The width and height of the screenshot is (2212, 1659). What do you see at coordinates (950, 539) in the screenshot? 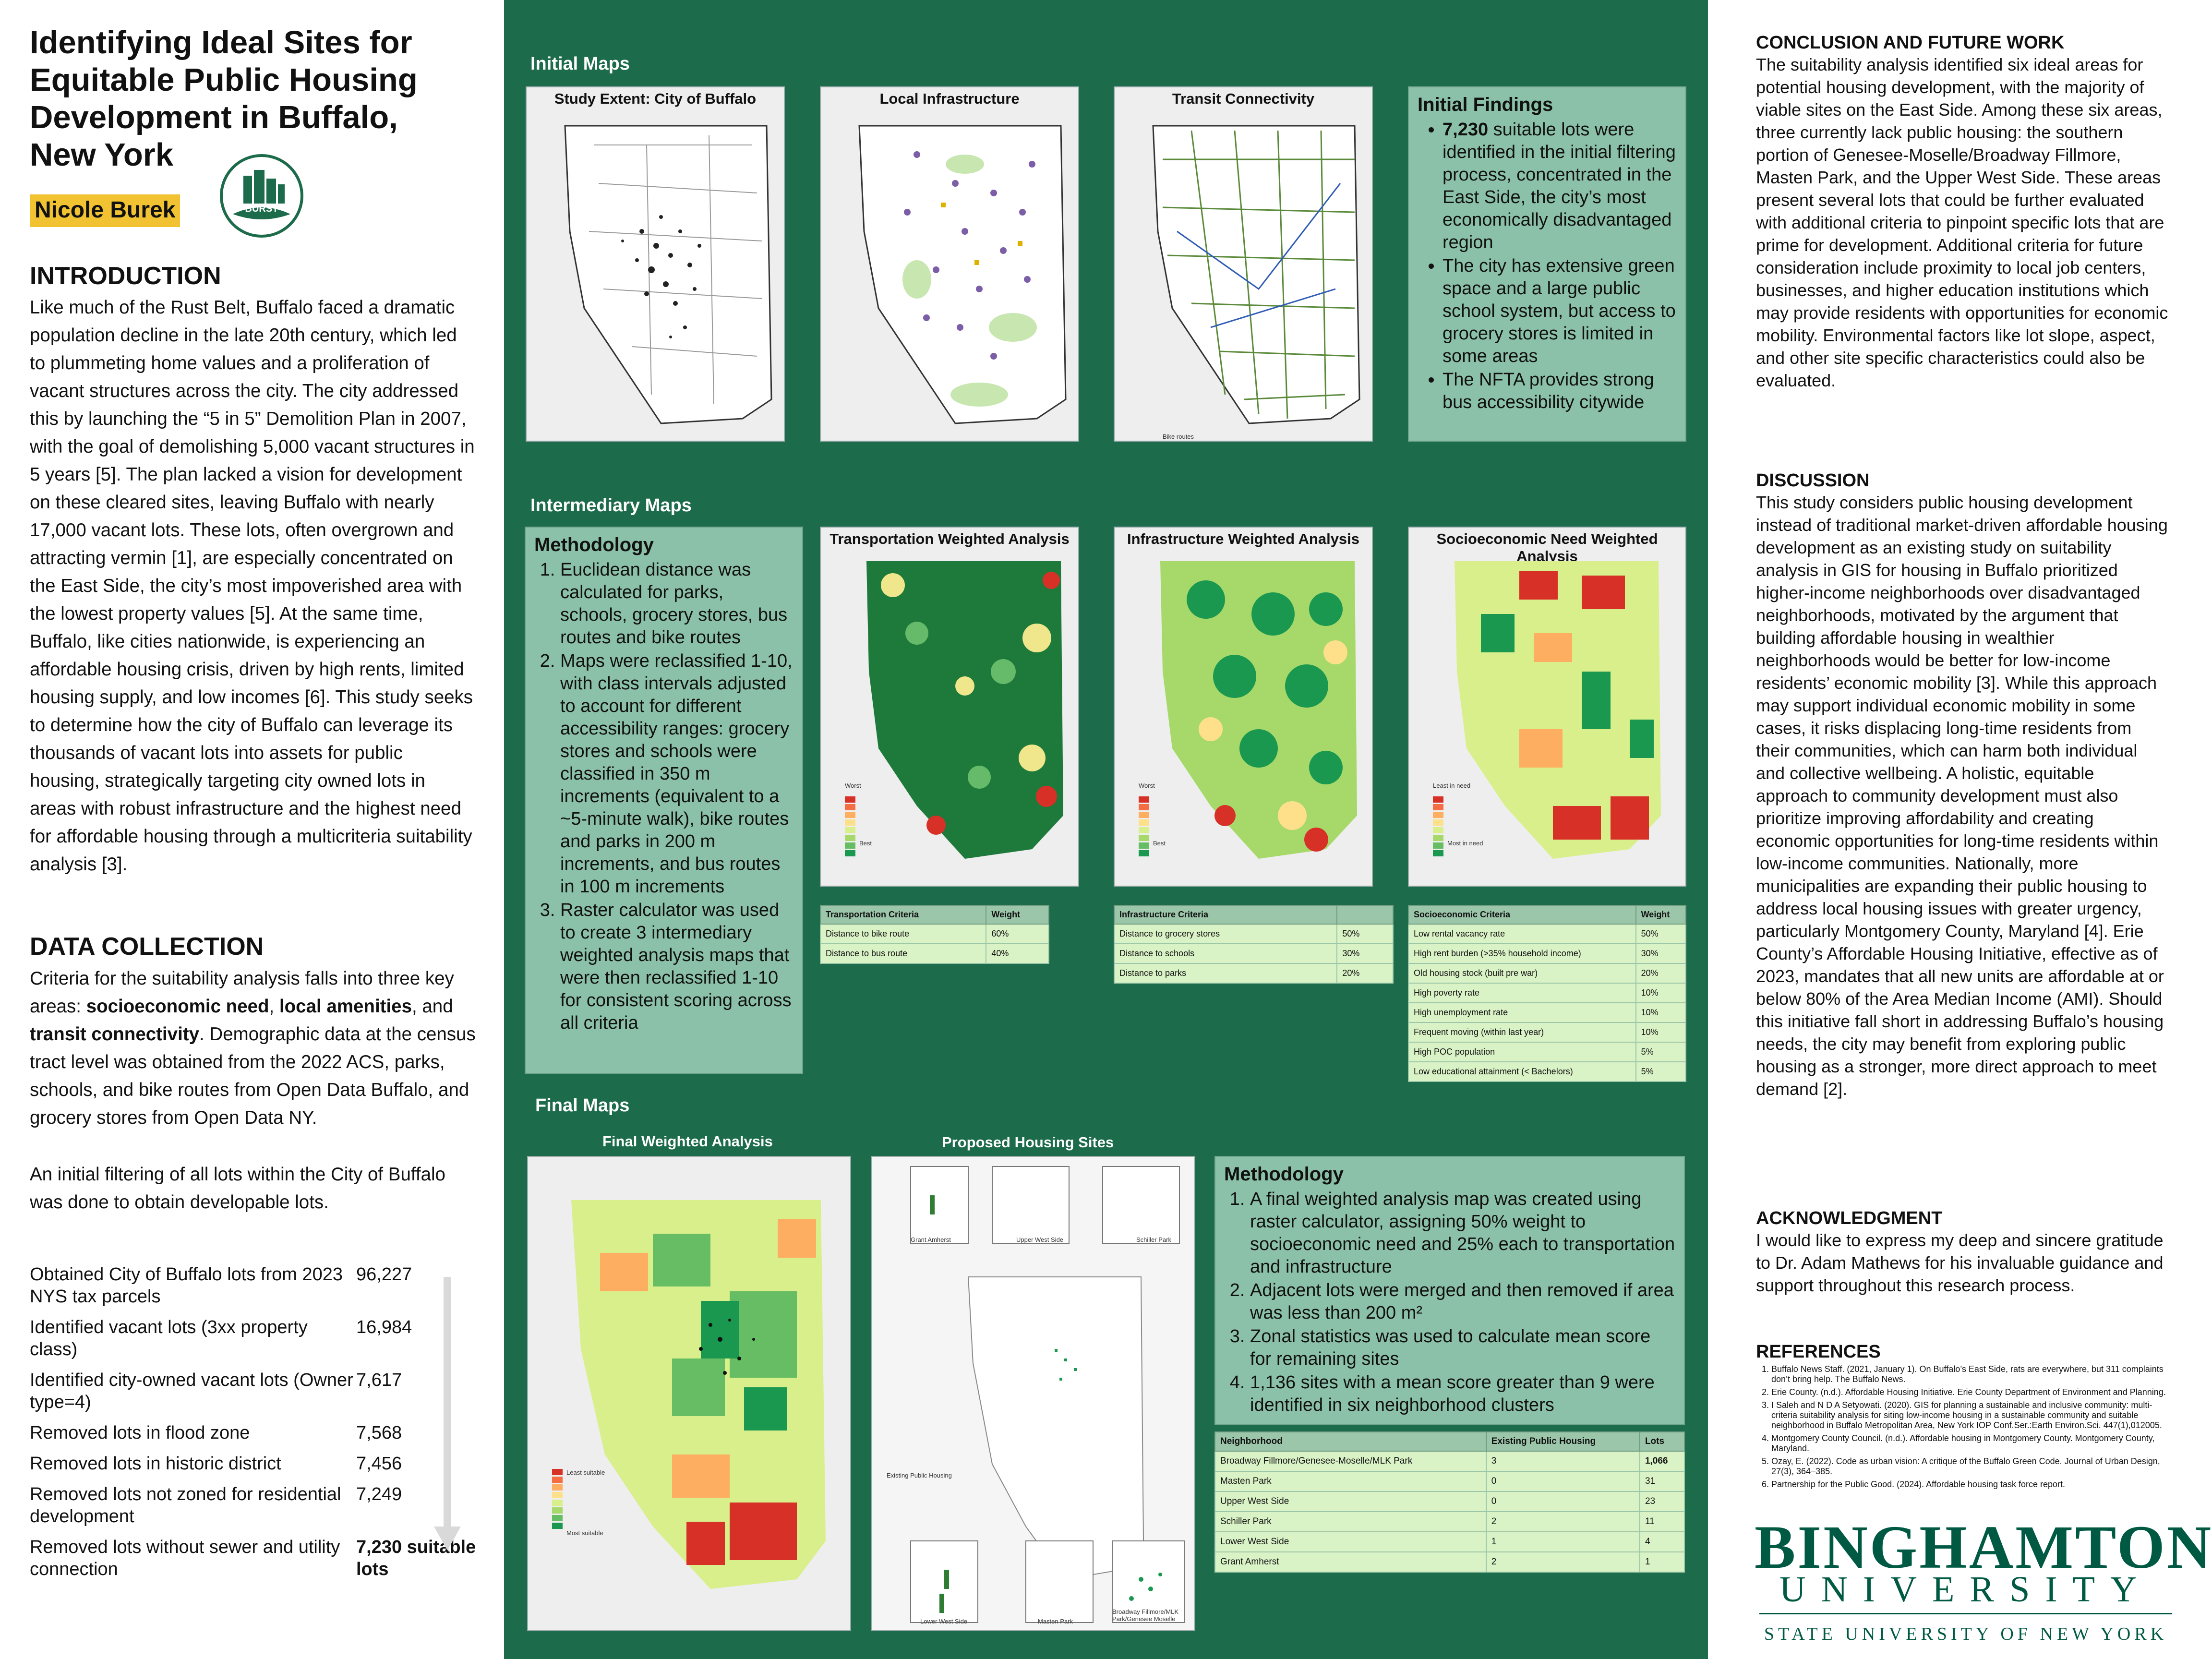
I see `map-title: Transportation Weighted Analysis` at bounding box center [950, 539].